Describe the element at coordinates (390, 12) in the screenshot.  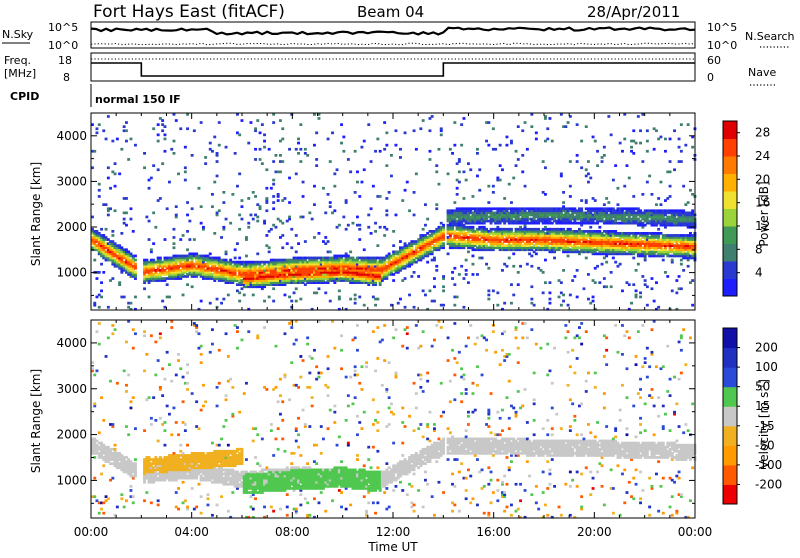
I see `beam-label: Beam 04` at that location.